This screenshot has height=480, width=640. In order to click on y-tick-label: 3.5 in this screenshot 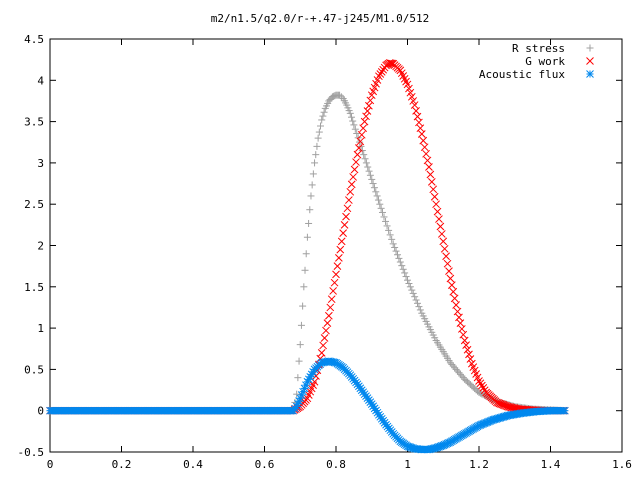, I will do `click(34, 122)`.